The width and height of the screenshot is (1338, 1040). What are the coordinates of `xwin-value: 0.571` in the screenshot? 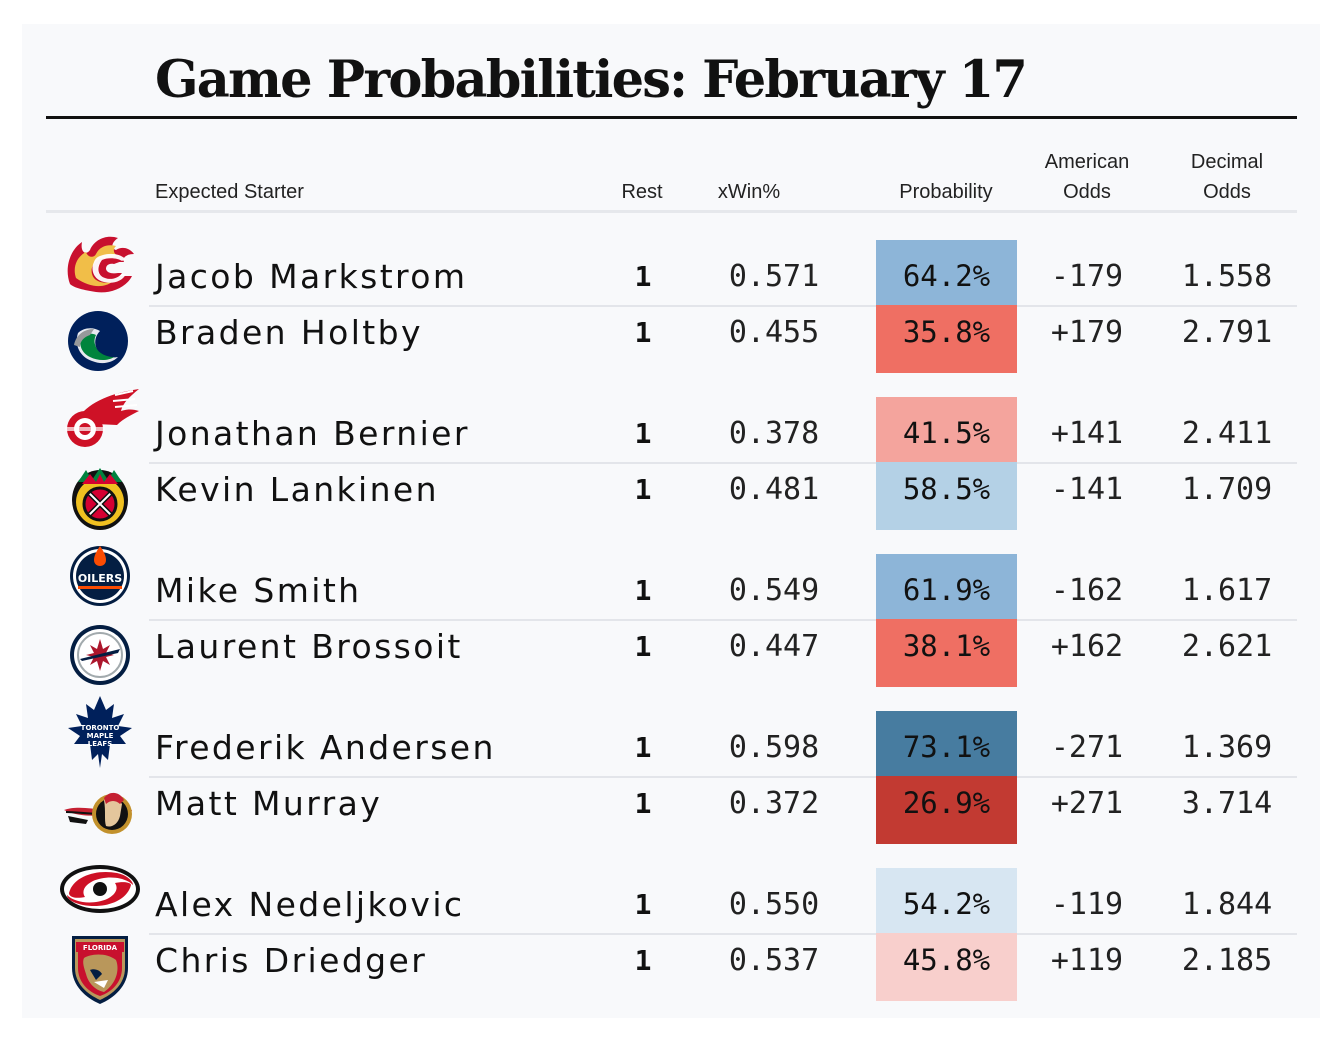 It's located at (774, 276).